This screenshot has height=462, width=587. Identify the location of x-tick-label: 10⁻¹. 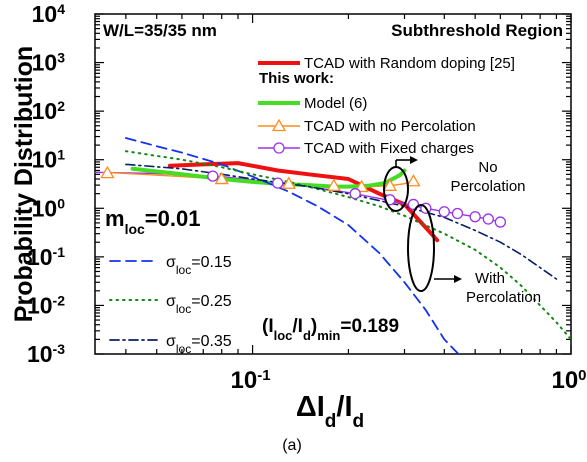
(251, 381).